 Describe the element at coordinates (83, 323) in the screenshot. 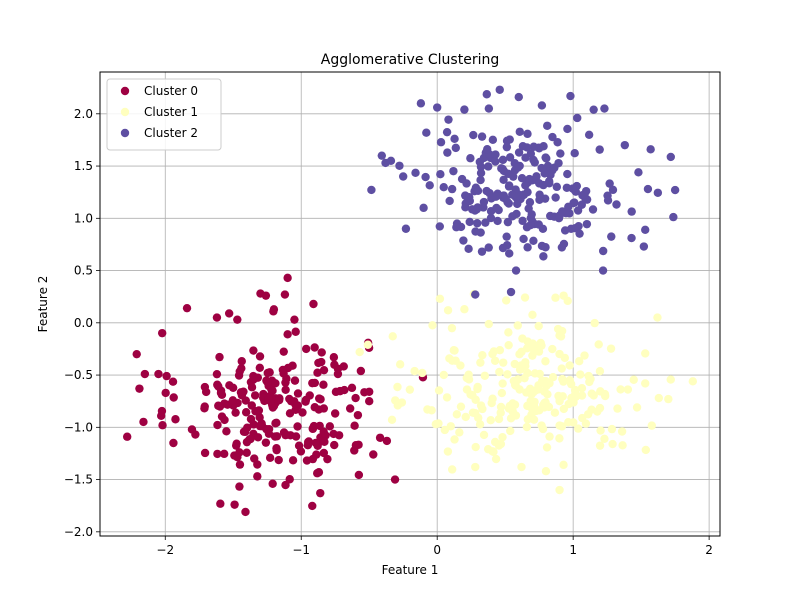

I see `y-tick-label: 0.0` at that location.